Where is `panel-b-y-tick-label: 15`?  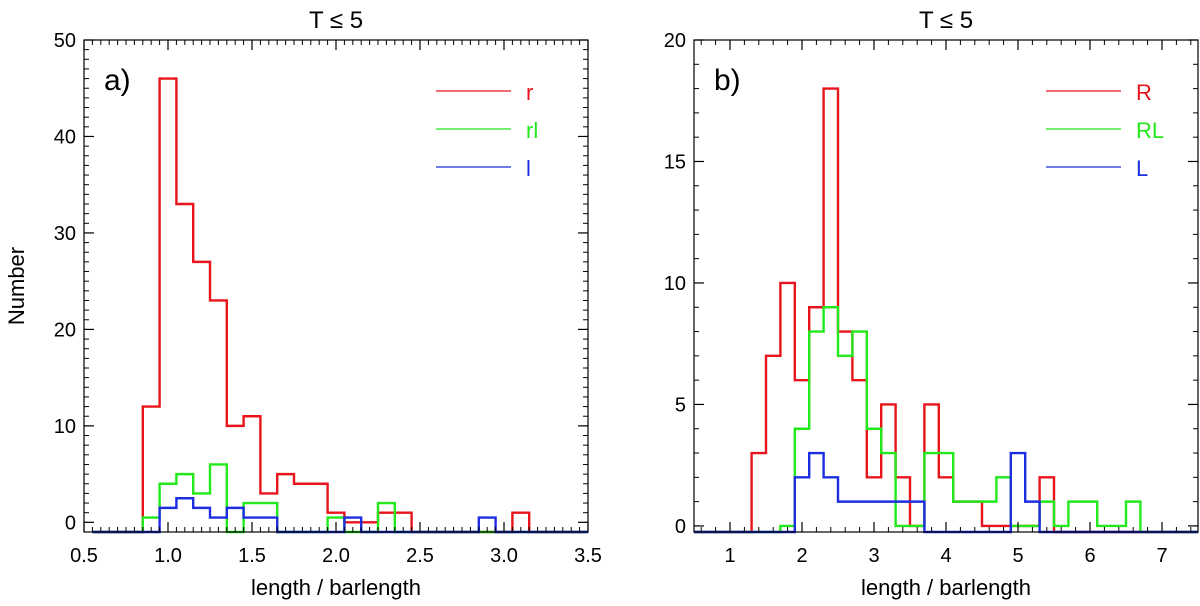 panel-b-y-tick-label: 15 is located at coordinates (675, 162).